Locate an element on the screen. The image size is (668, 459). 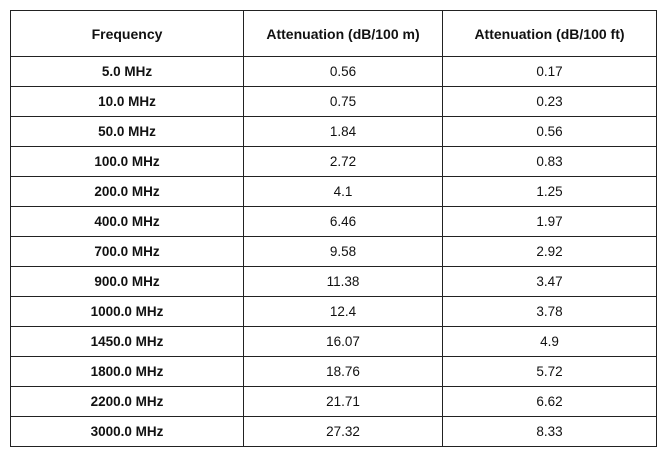
attenuation-db-per-100ft-cell: 8.33 is located at coordinates (549, 431).